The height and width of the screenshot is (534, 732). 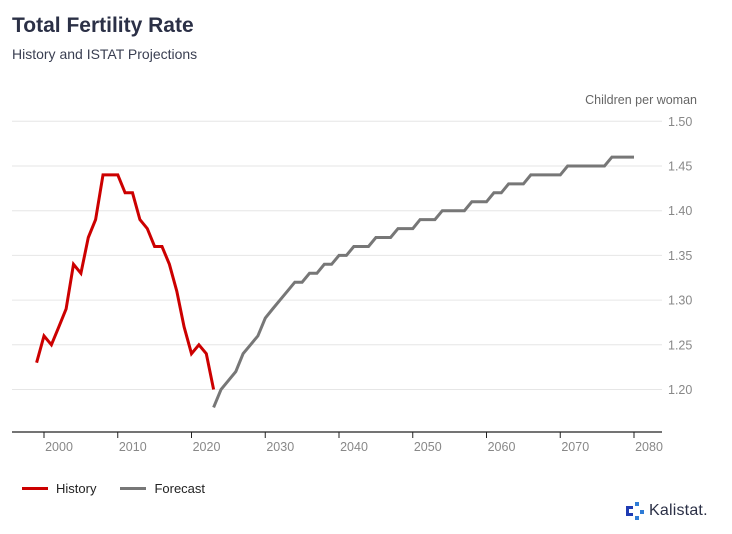 I want to click on legend-item-forecast: Forecast, so click(x=162, y=488).